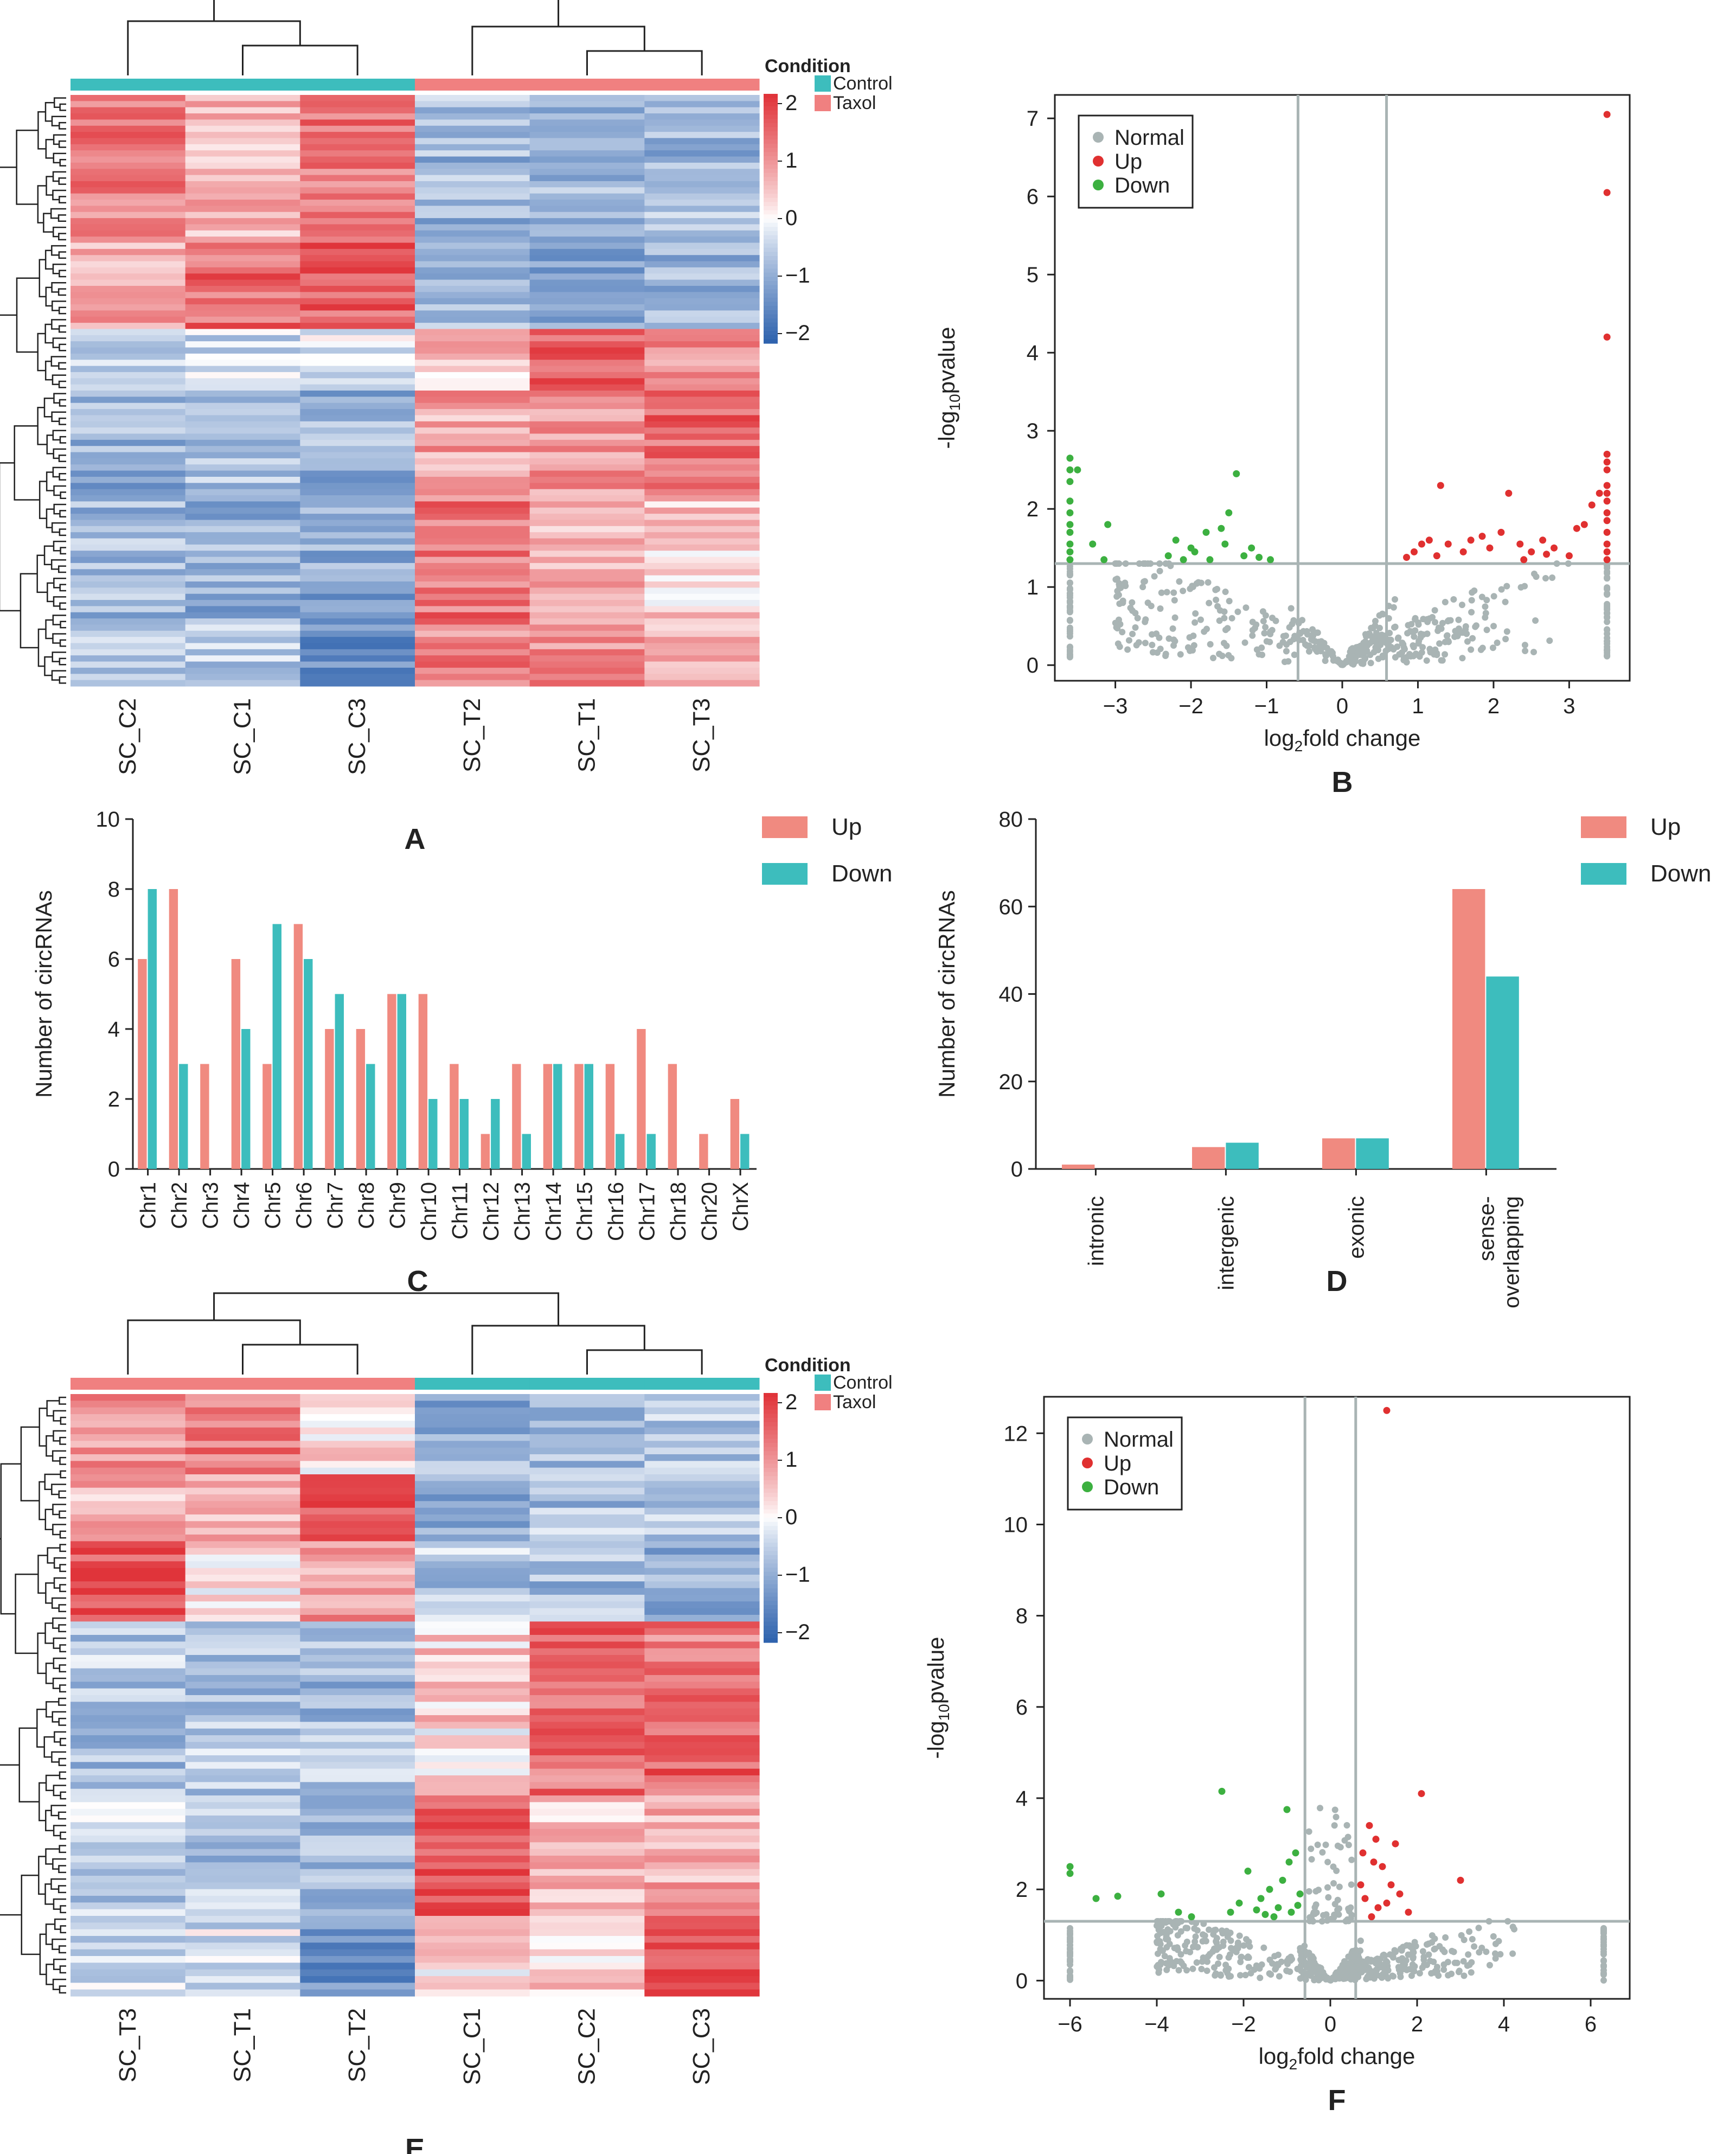 The height and width of the screenshot is (2154, 1736). Describe the element at coordinates (1267, 706) in the screenshot. I see `x-tick-label: −1` at that location.